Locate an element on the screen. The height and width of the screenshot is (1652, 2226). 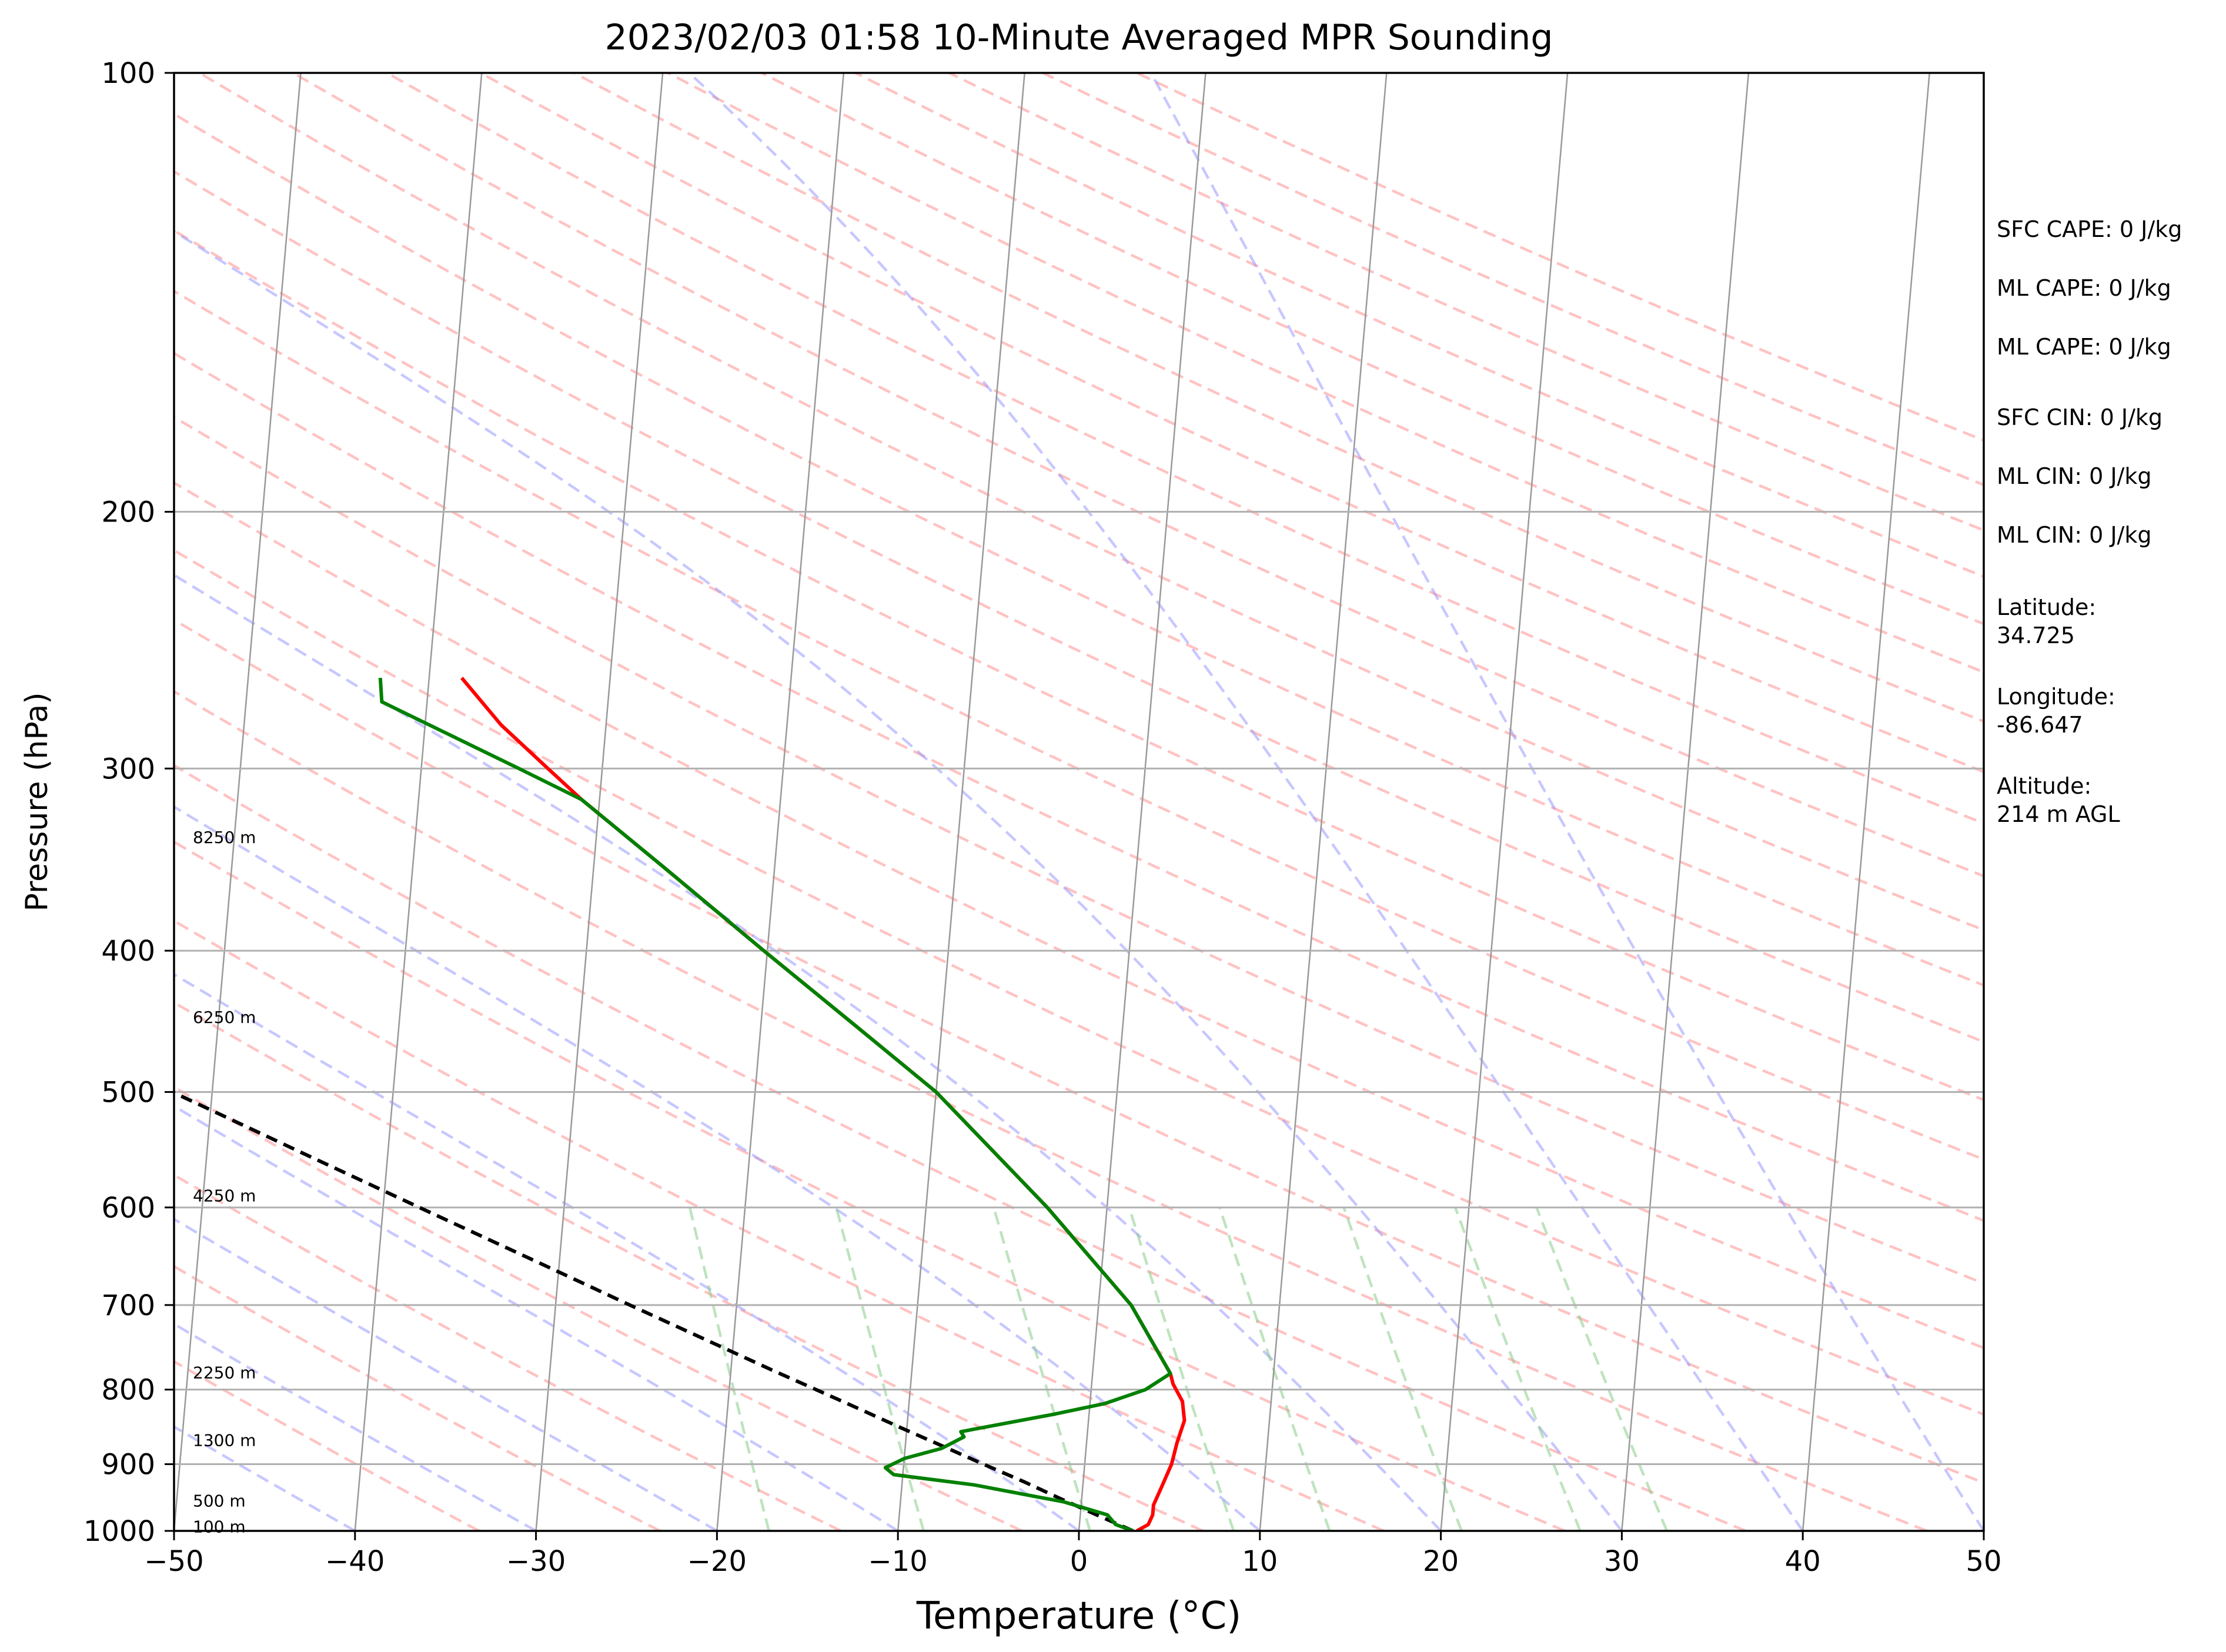
y-tick-label: 400 is located at coordinates (128, 952).